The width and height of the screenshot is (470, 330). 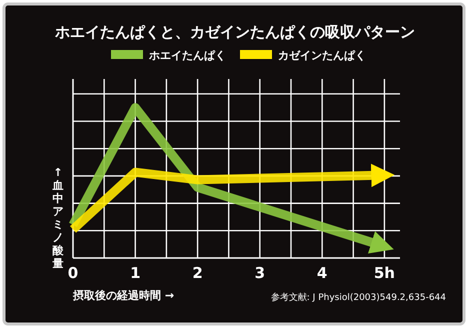 What do you see at coordinates (73, 273) in the screenshot?
I see `x-tick-label: 0` at bounding box center [73, 273].